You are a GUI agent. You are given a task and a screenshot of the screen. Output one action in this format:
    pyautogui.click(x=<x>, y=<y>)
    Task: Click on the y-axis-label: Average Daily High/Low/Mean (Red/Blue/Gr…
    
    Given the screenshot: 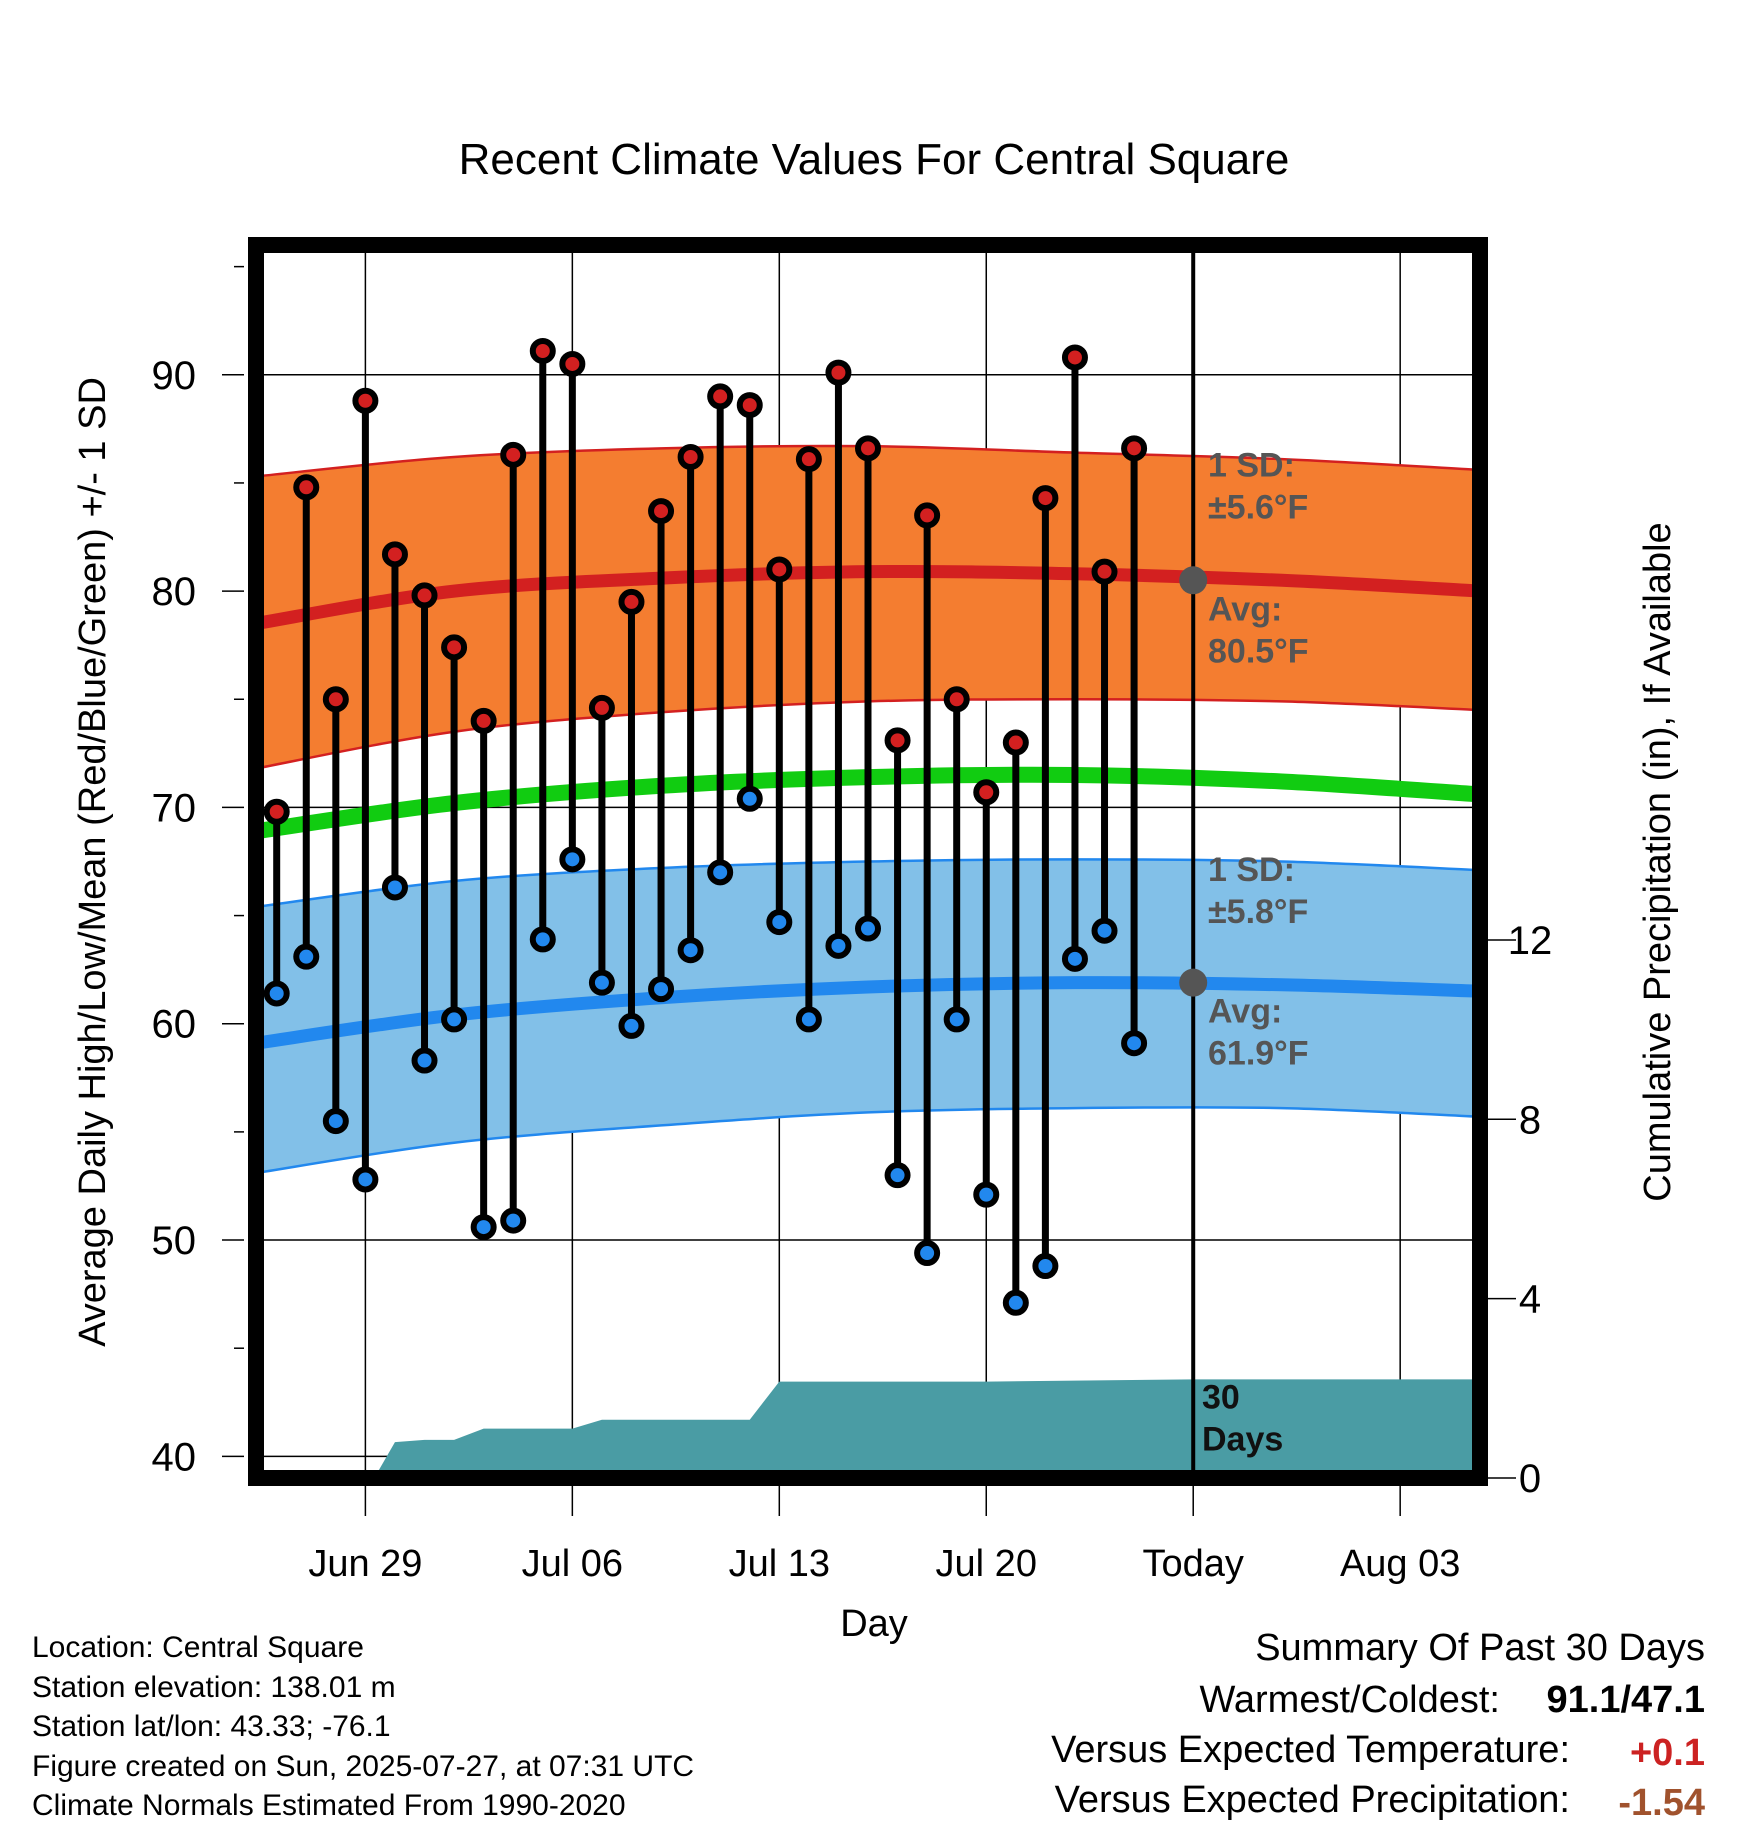 What is the action you would take?
    pyautogui.click(x=93, y=862)
    